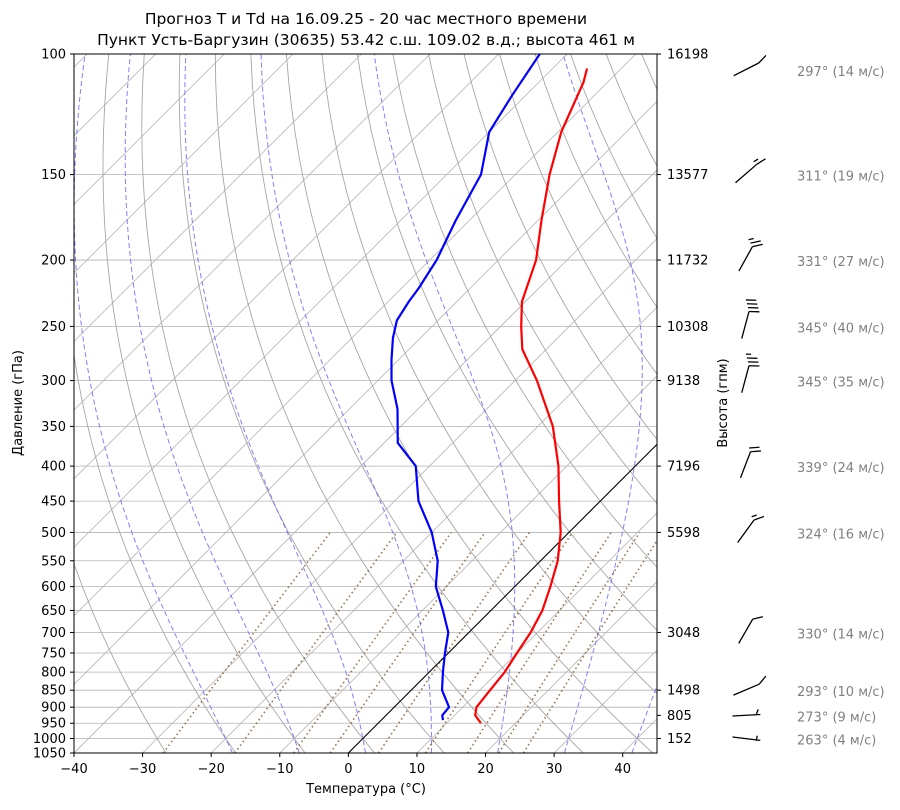 The height and width of the screenshot is (810, 900). I want to click on wind-barb-label: 293° (10 м/с), so click(841, 692).